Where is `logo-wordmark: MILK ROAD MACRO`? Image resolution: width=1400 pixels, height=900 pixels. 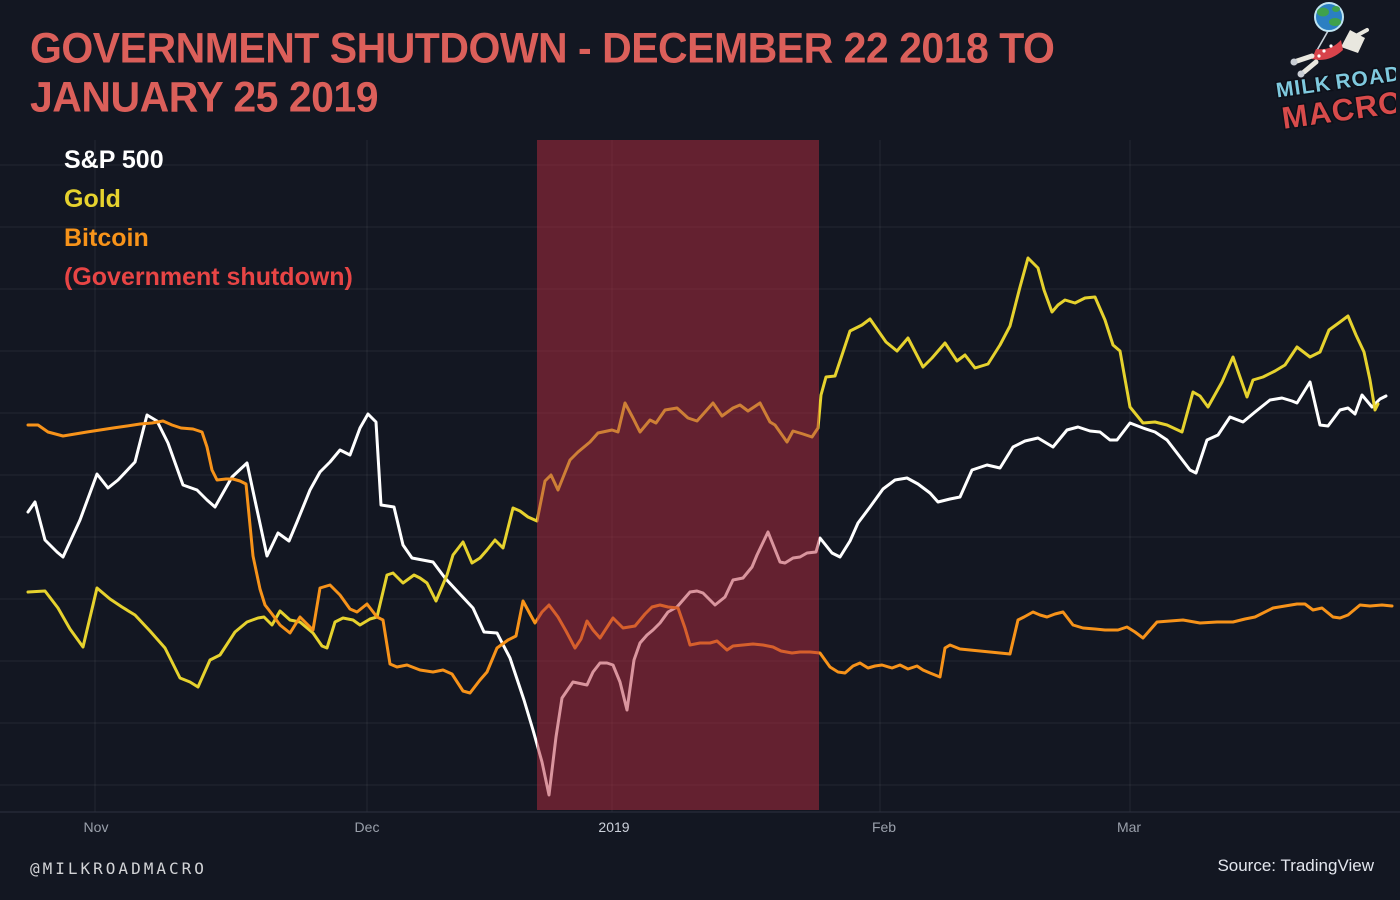 logo-wordmark: MILK ROAD MACRO is located at coordinates (1336, 99).